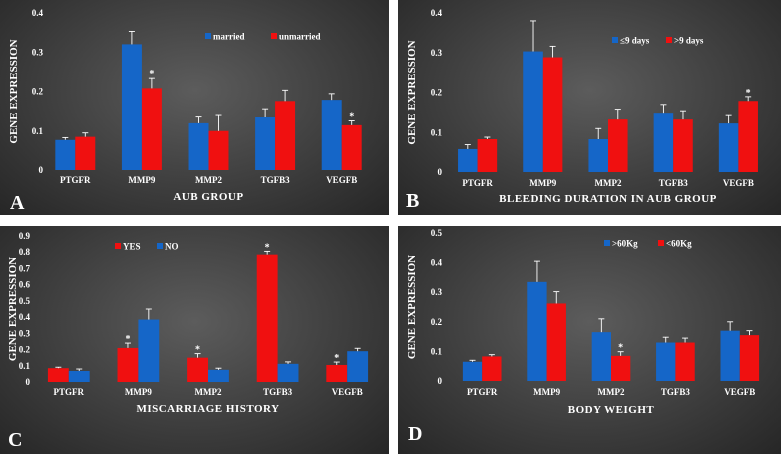 The image size is (784, 454). What do you see at coordinates (17, 203) in the screenshot?
I see `panel-letter: A` at bounding box center [17, 203].